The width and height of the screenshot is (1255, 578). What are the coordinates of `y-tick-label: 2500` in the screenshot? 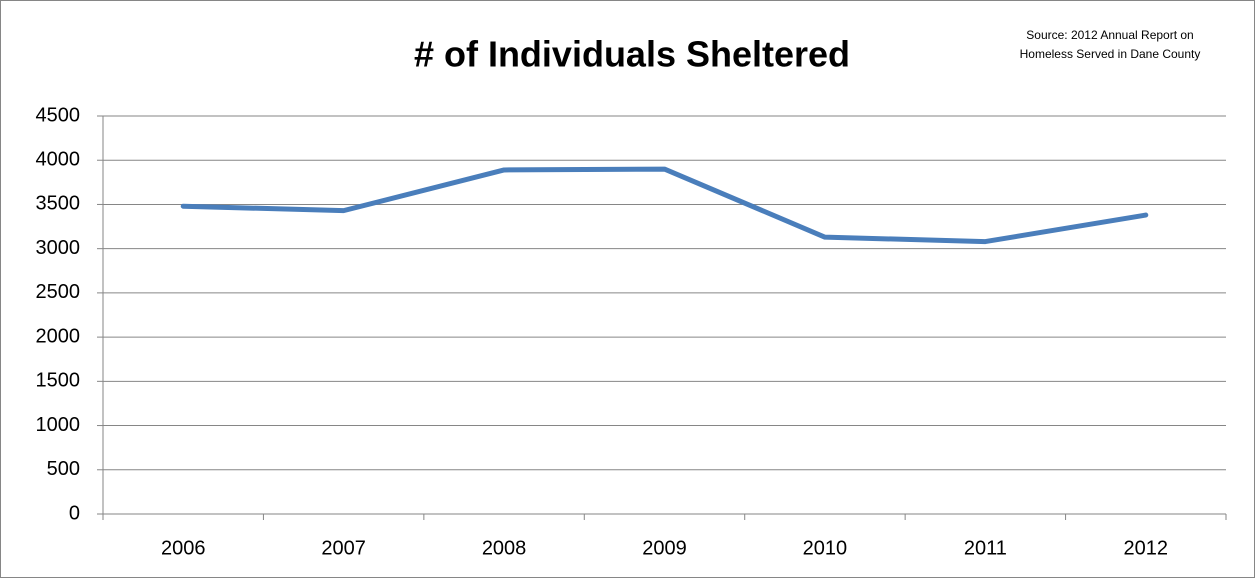 It's located at (58, 292).